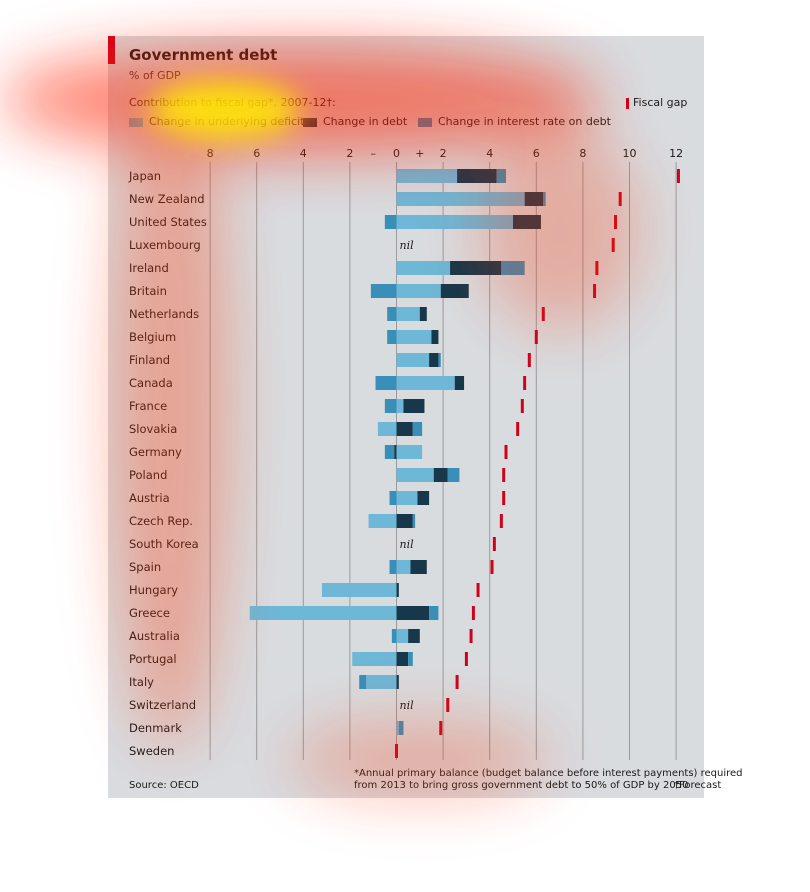 The image size is (810, 892). What do you see at coordinates (153, 429) in the screenshot?
I see `category-label: Slovakia` at bounding box center [153, 429].